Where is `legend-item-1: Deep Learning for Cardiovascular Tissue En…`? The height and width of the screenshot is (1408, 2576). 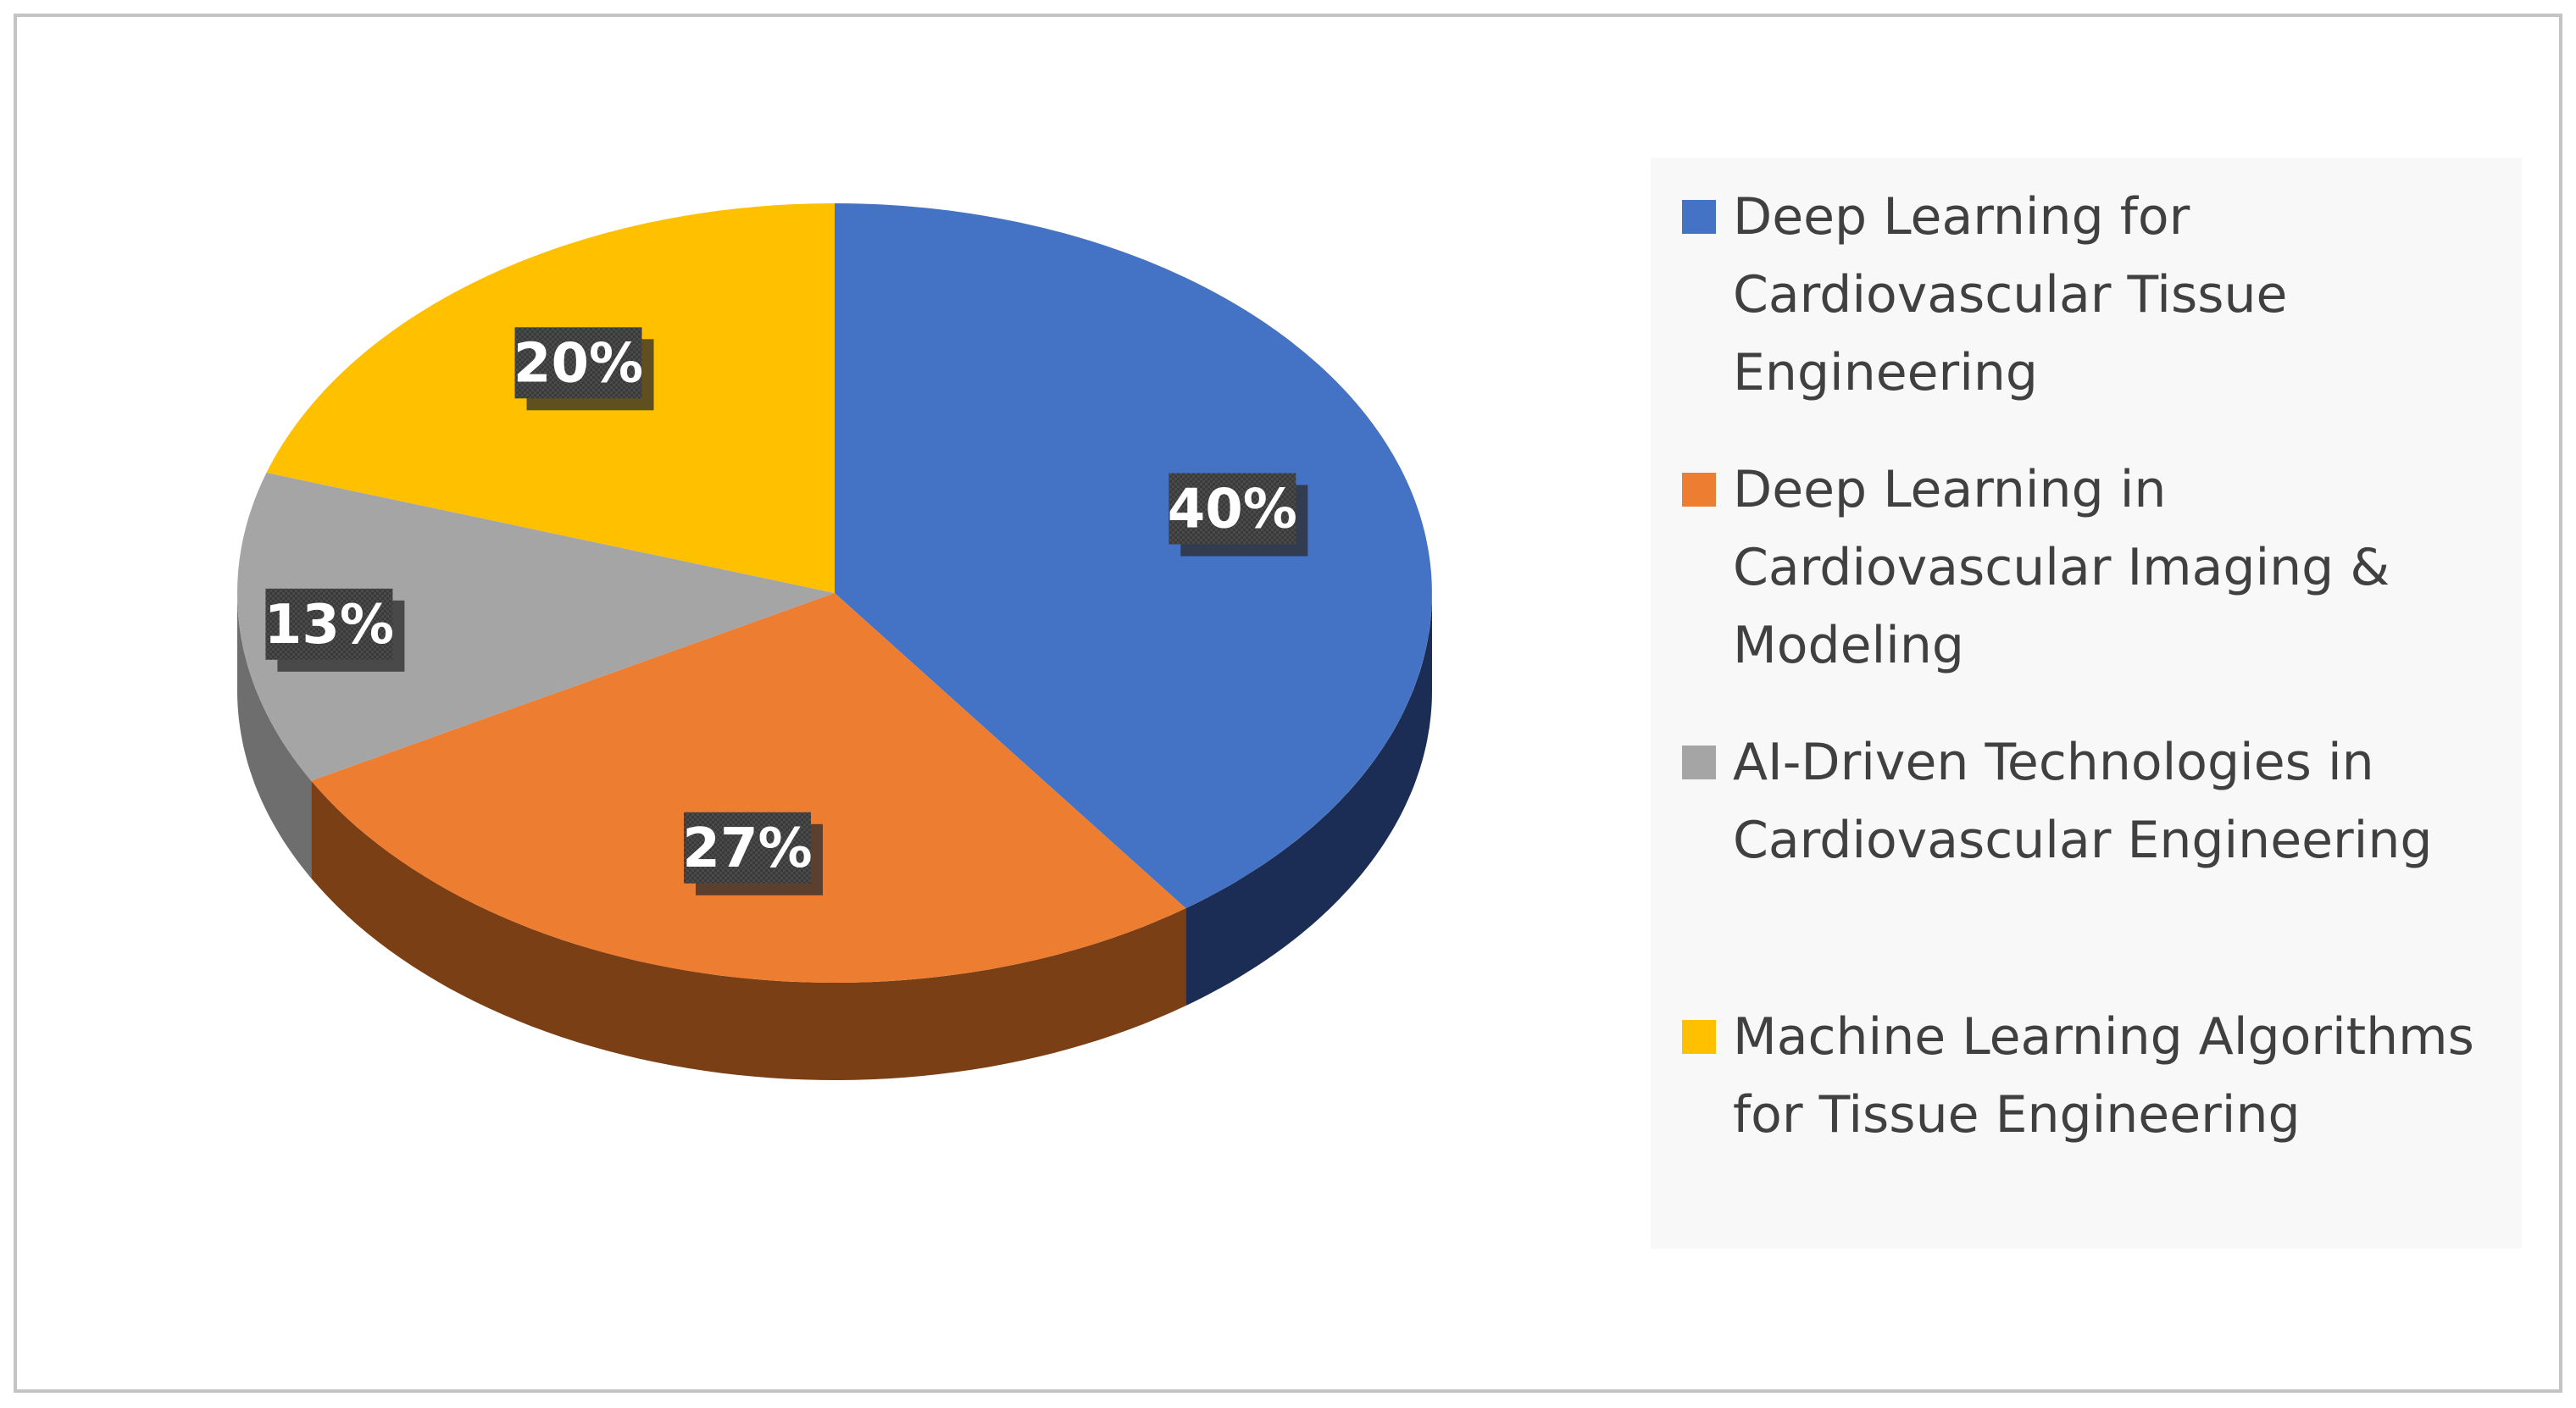
legend-item-1: Deep Learning for Cardiovascular Tissue En… is located at coordinates (1984, 294).